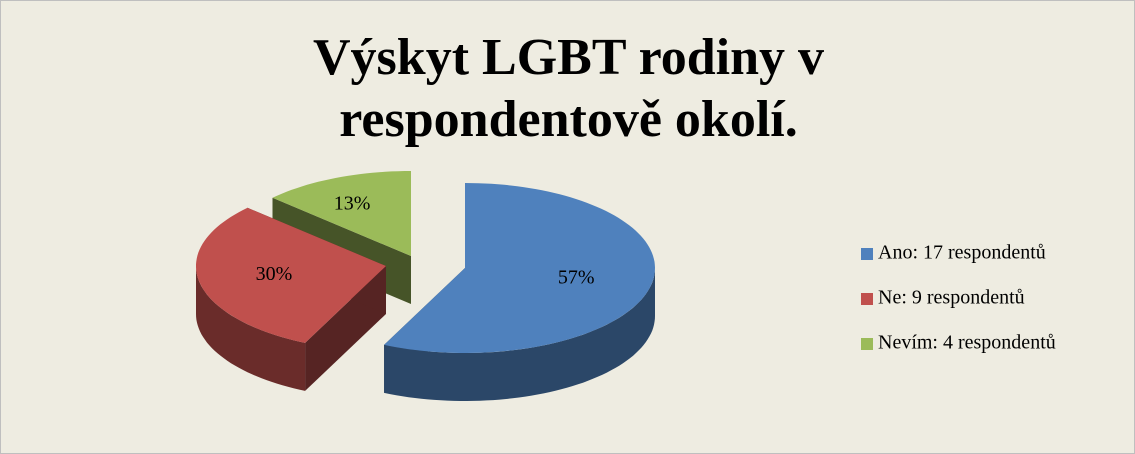 Image resolution: width=1135 pixels, height=454 pixels. What do you see at coordinates (576, 278) in the screenshot?
I see `data-label: 57%` at bounding box center [576, 278].